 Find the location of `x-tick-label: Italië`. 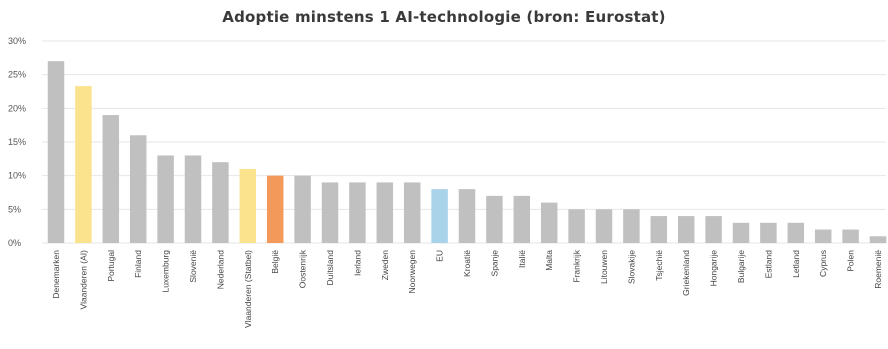

x-tick-label: Italië is located at coordinates (522, 259).